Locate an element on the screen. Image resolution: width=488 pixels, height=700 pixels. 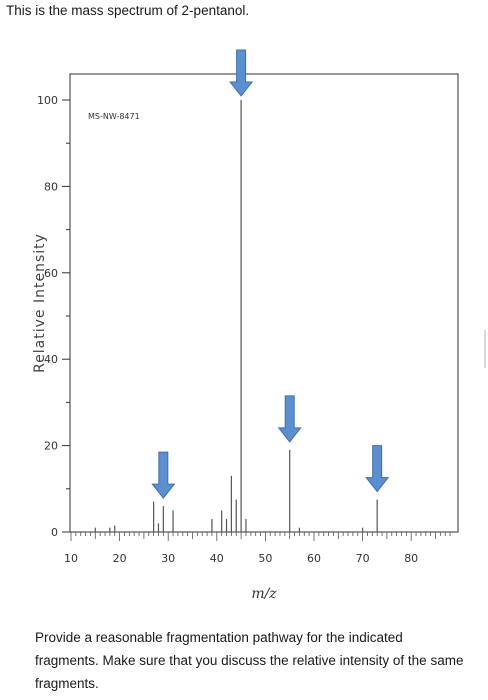
x-tick-label: 80 is located at coordinates (411, 558).